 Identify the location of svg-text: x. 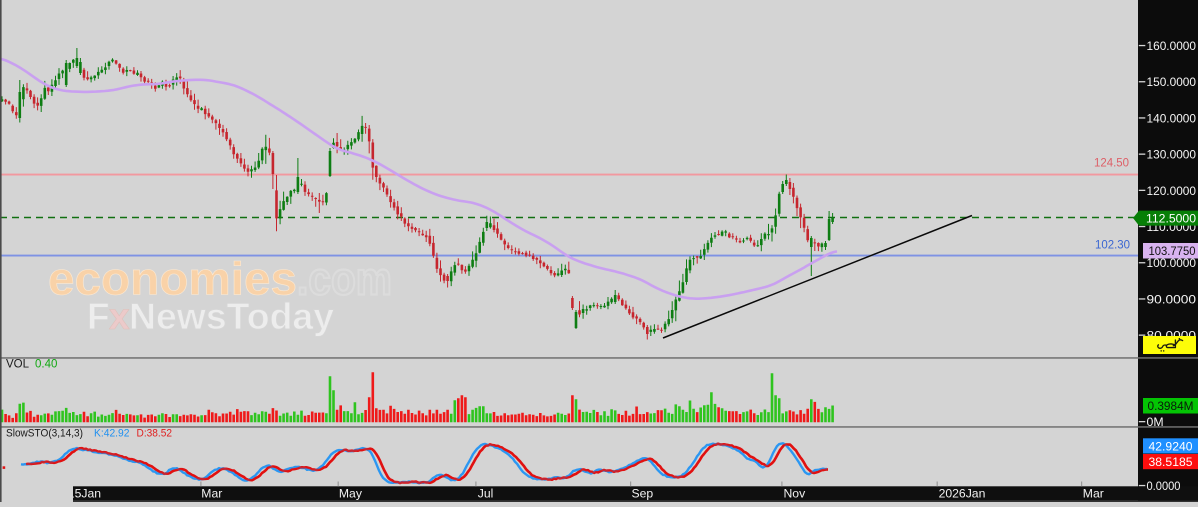
(119, 316).